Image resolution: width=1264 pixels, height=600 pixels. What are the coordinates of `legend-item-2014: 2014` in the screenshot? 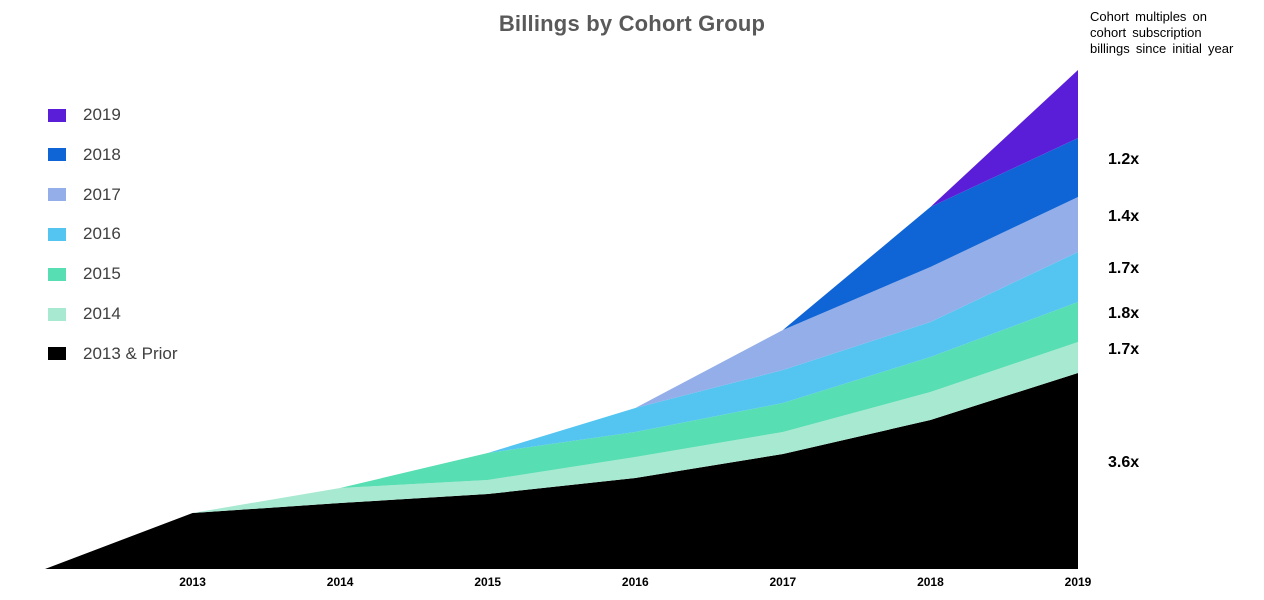 It's located at (84, 314).